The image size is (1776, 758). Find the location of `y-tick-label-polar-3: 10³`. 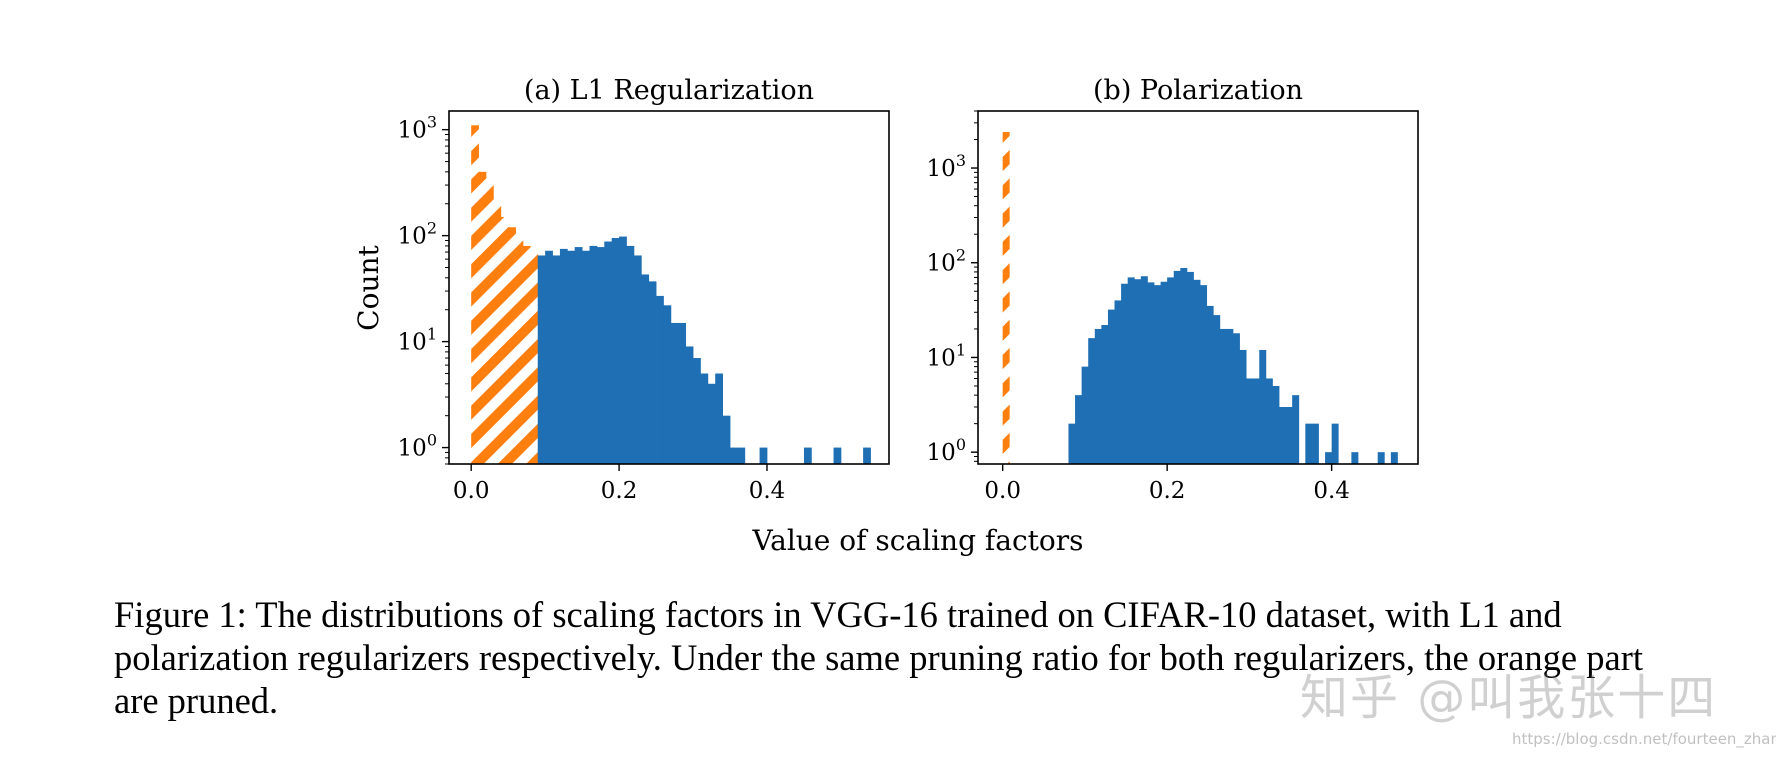

y-tick-label-polar-3: 10³ is located at coordinates (946, 166).